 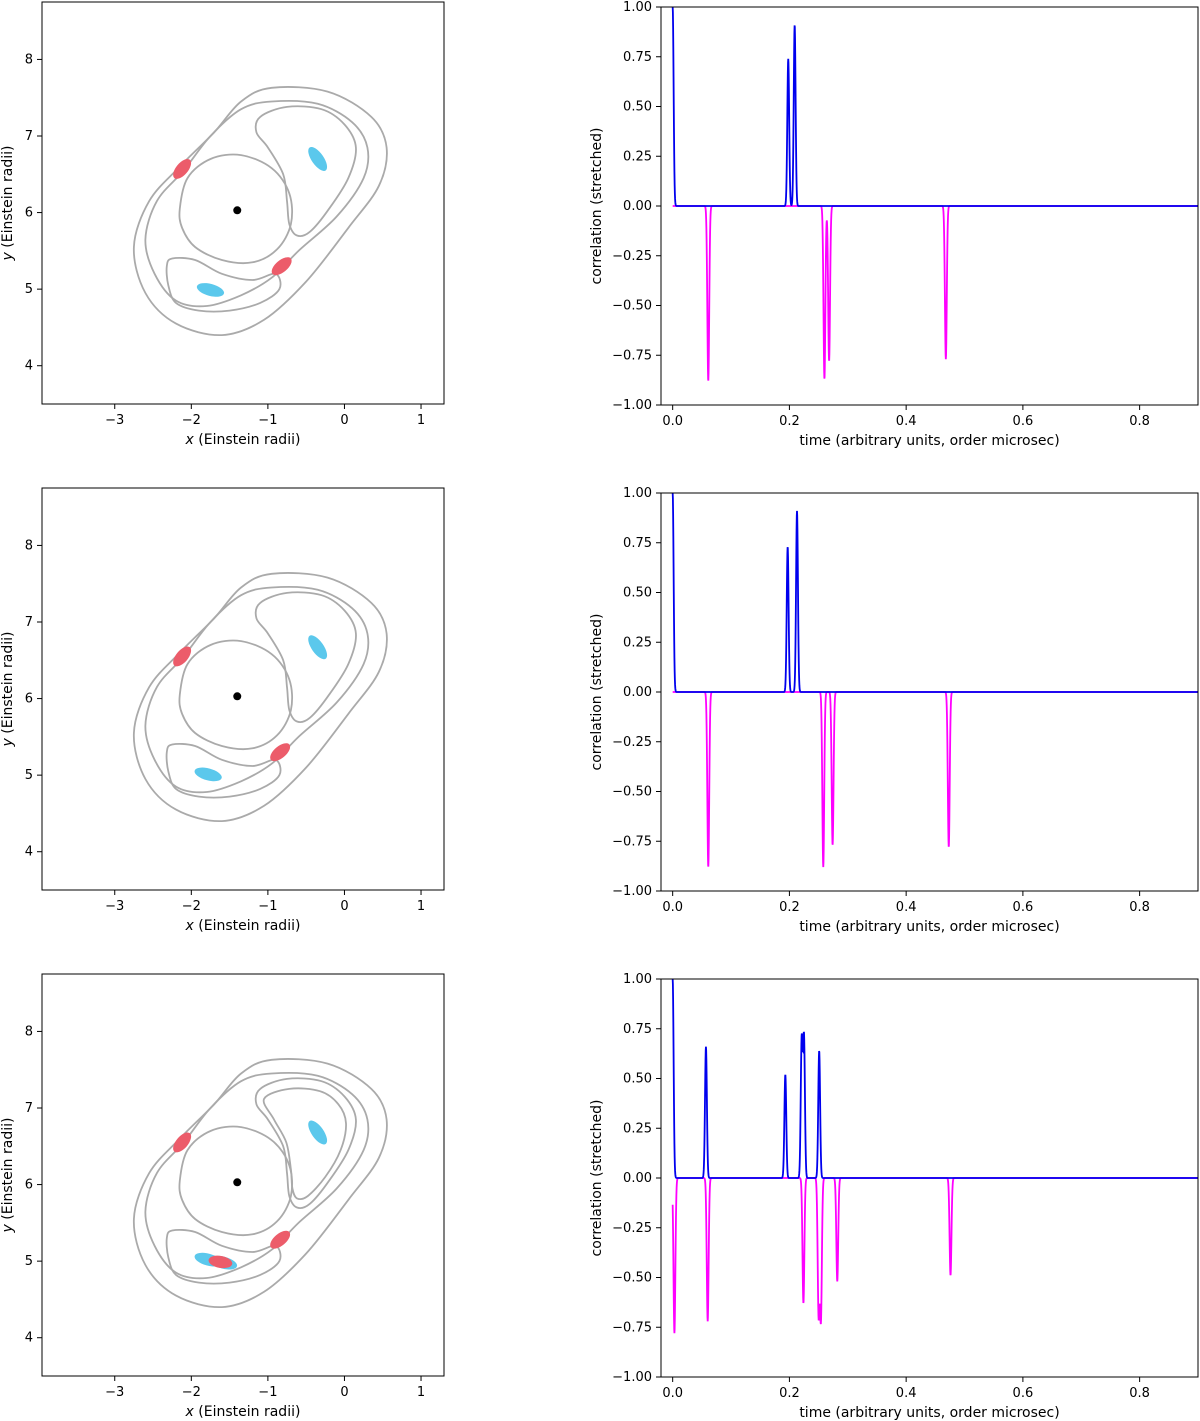 I want to click on x-axis-label-unit: (Einstein radii), so click(x=247, y=1412).